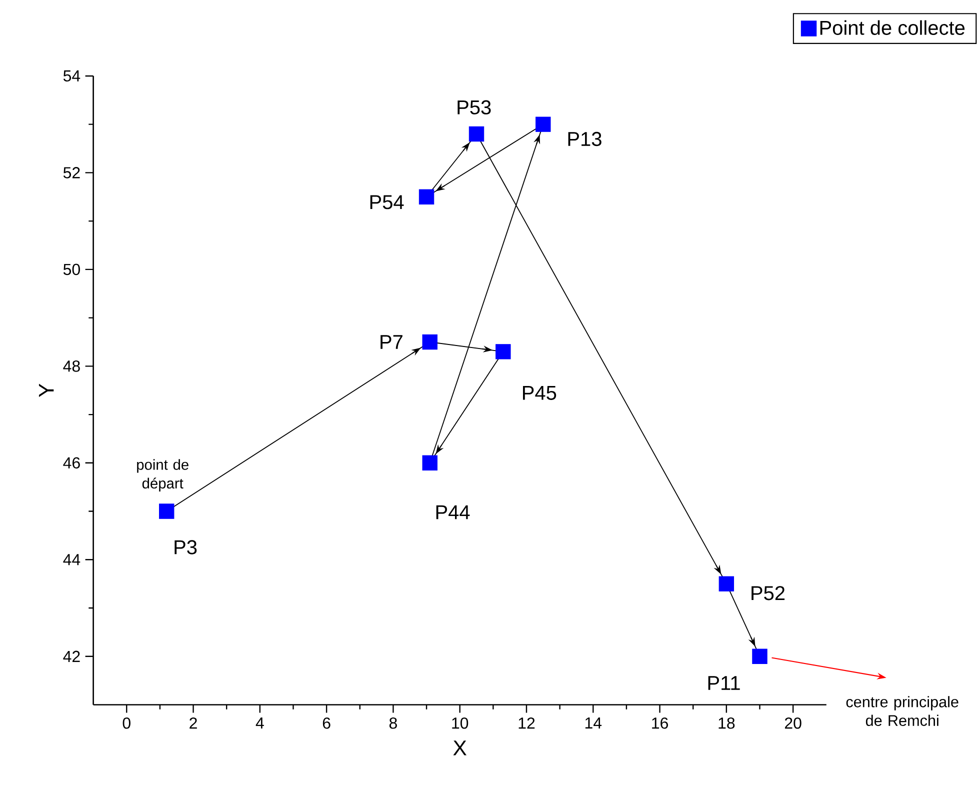 This screenshot has width=979, height=792. Describe the element at coordinates (326, 723) in the screenshot. I see `x-tick-label: 6` at that location.